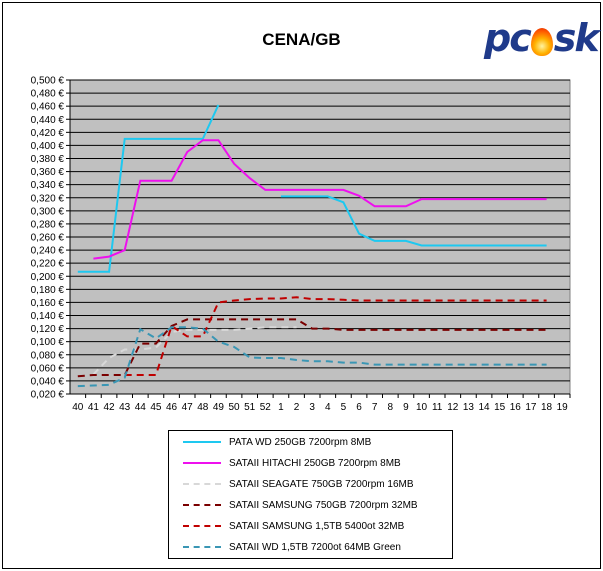 Image resolution: width=603 pixels, height=571 pixels. Describe the element at coordinates (110, 407) in the screenshot. I see `x-tick-label: 42` at that location.